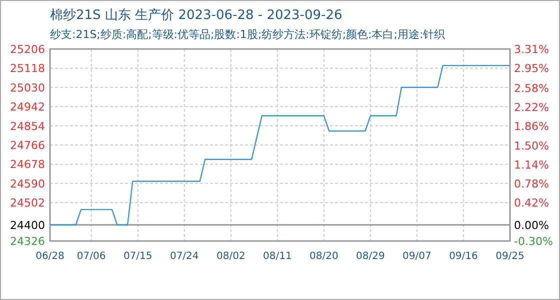  Describe the element at coordinates (531, 49) in the screenshot. I see `y2-tick-label: 3.31%` at that location.